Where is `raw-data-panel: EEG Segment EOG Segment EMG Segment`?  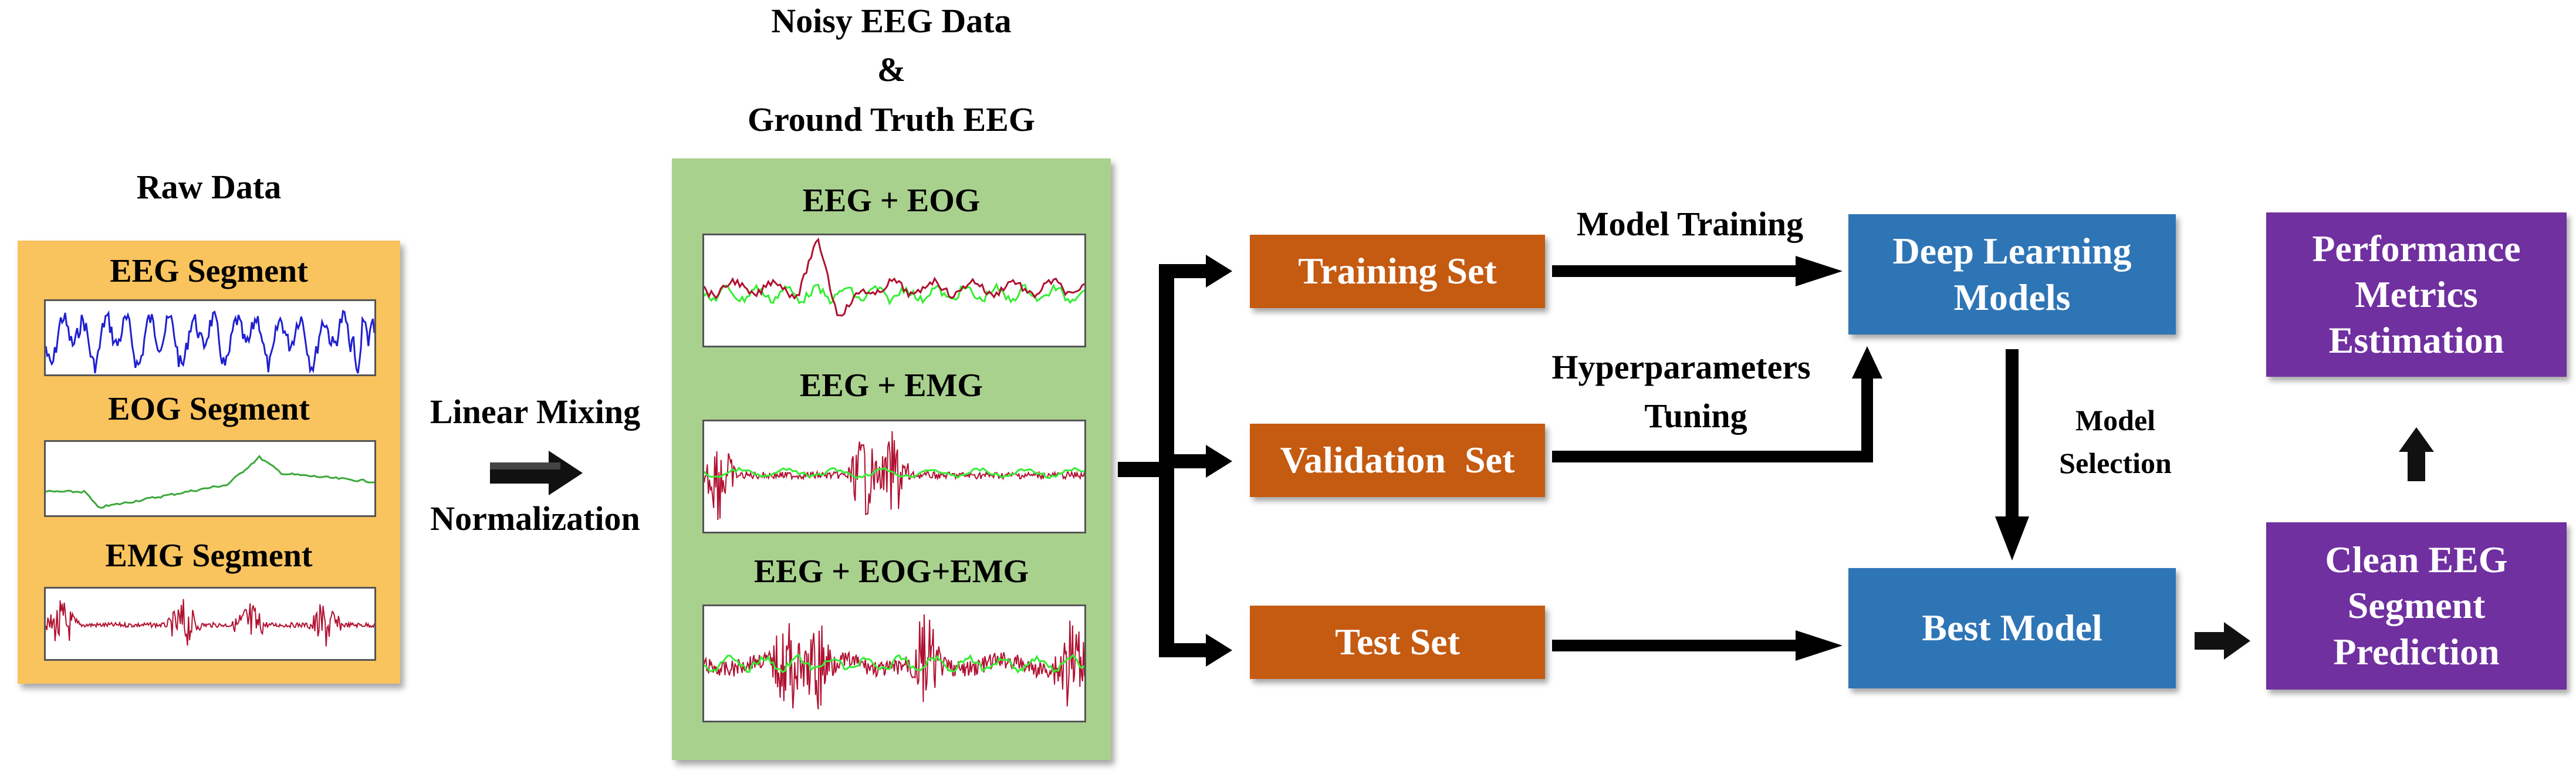
raw-data-panel: EEG Segment EOG Segment EMG Segment is located at coordinates (209, 462).